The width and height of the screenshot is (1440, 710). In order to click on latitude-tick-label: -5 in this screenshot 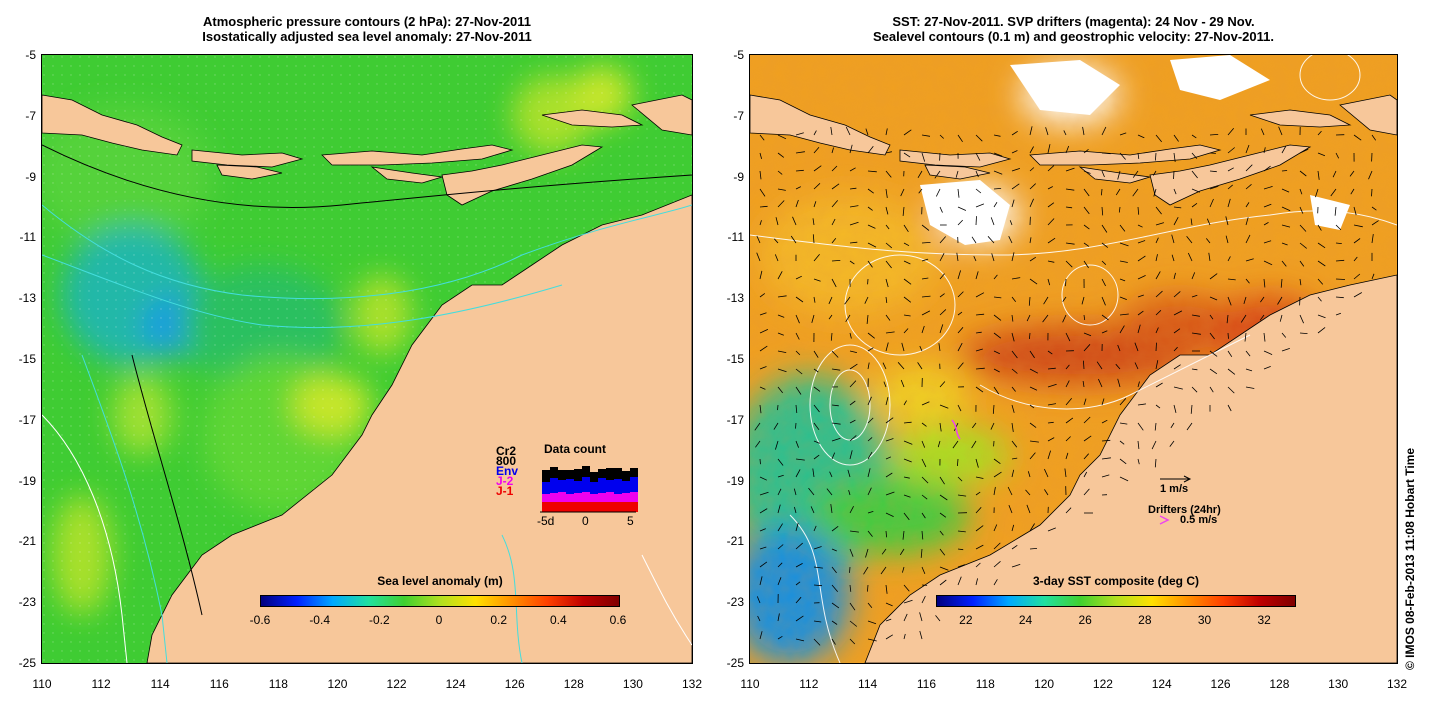, I will do `click(30, 55)`.